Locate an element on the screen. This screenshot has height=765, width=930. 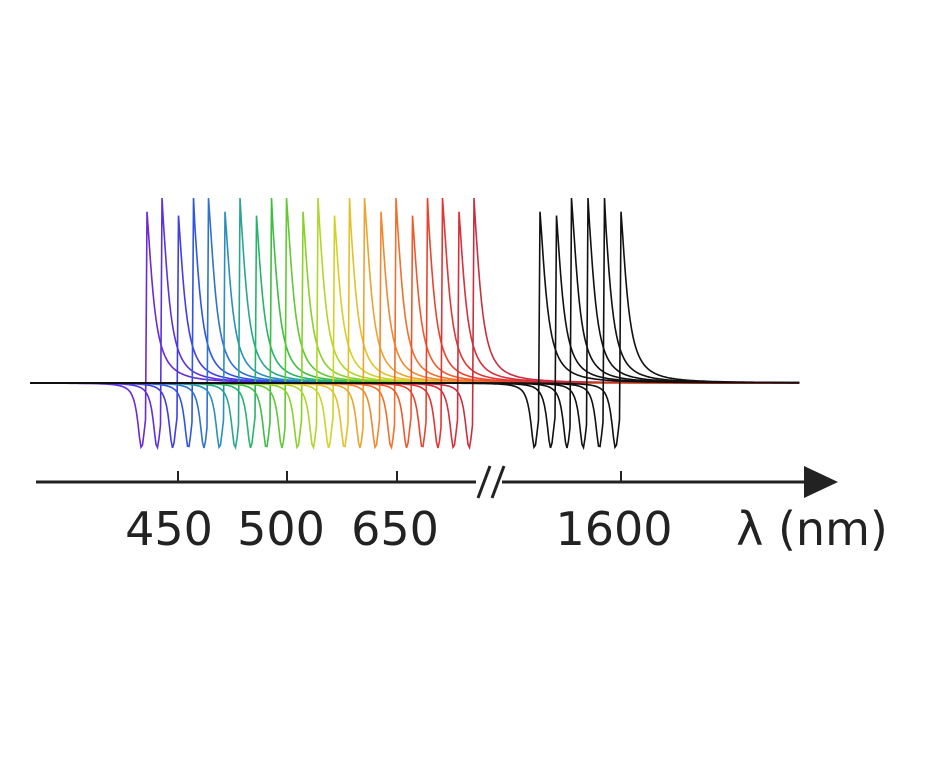
x-tick-label-450: 450 is located at coordinates (169, 529).